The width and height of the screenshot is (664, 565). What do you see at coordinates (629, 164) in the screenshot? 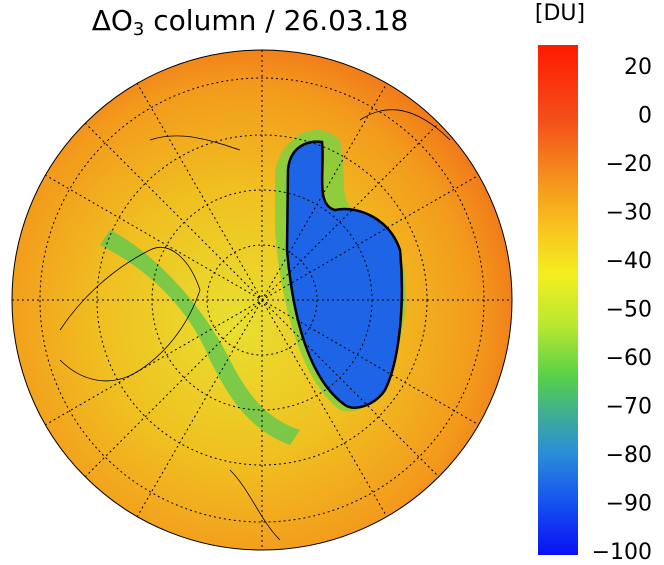
I see `colorbar-tick-label: −20` at bounding box center [629, 164].